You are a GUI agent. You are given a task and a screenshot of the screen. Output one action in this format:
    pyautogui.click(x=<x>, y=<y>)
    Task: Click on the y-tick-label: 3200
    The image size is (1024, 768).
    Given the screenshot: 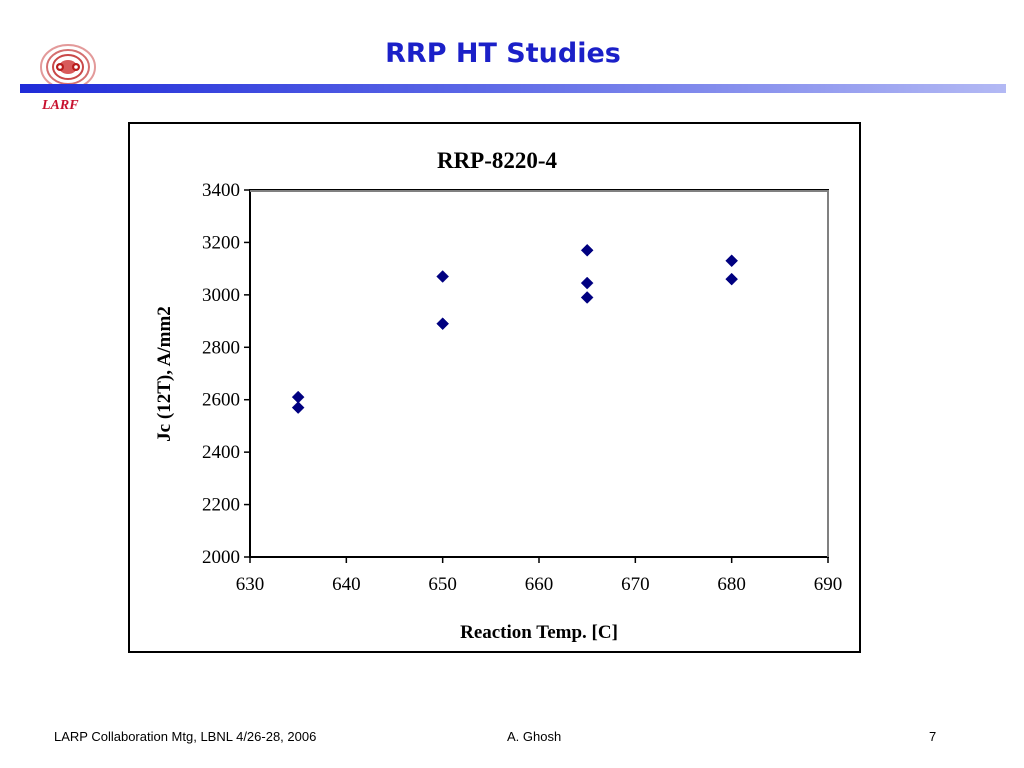 What is the action you would take?
    pyautogui.click(x=221, y=242)
    